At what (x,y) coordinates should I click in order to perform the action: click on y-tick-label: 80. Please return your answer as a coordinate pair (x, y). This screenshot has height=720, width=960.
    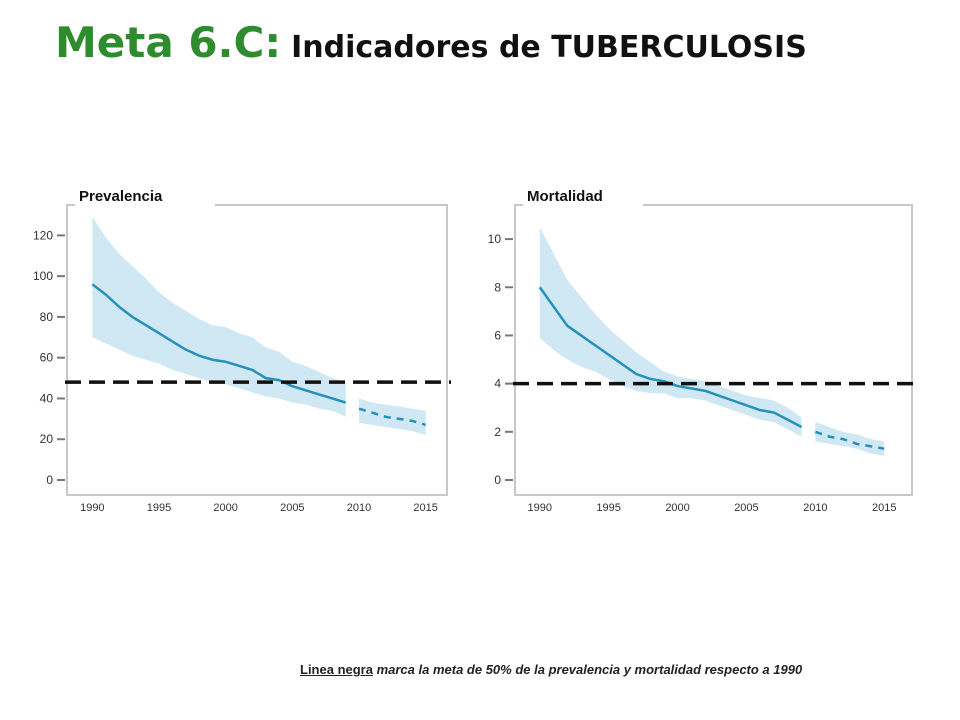
    Looking at the image, I should click on (47, 317).